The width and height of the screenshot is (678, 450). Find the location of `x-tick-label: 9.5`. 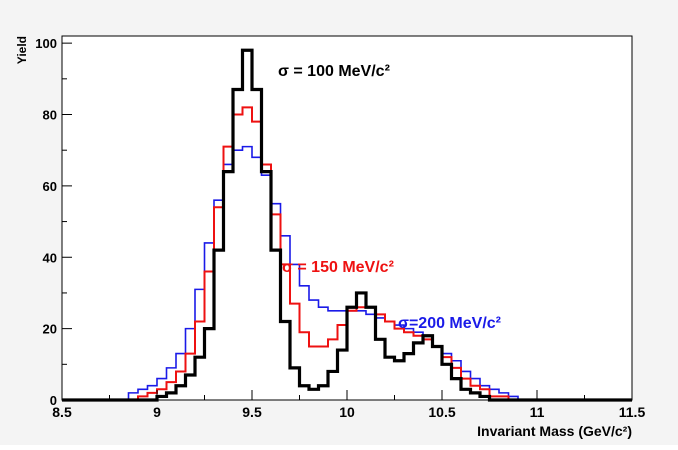

x-tick-label: 9.5 is located at coordinates (252, 412).